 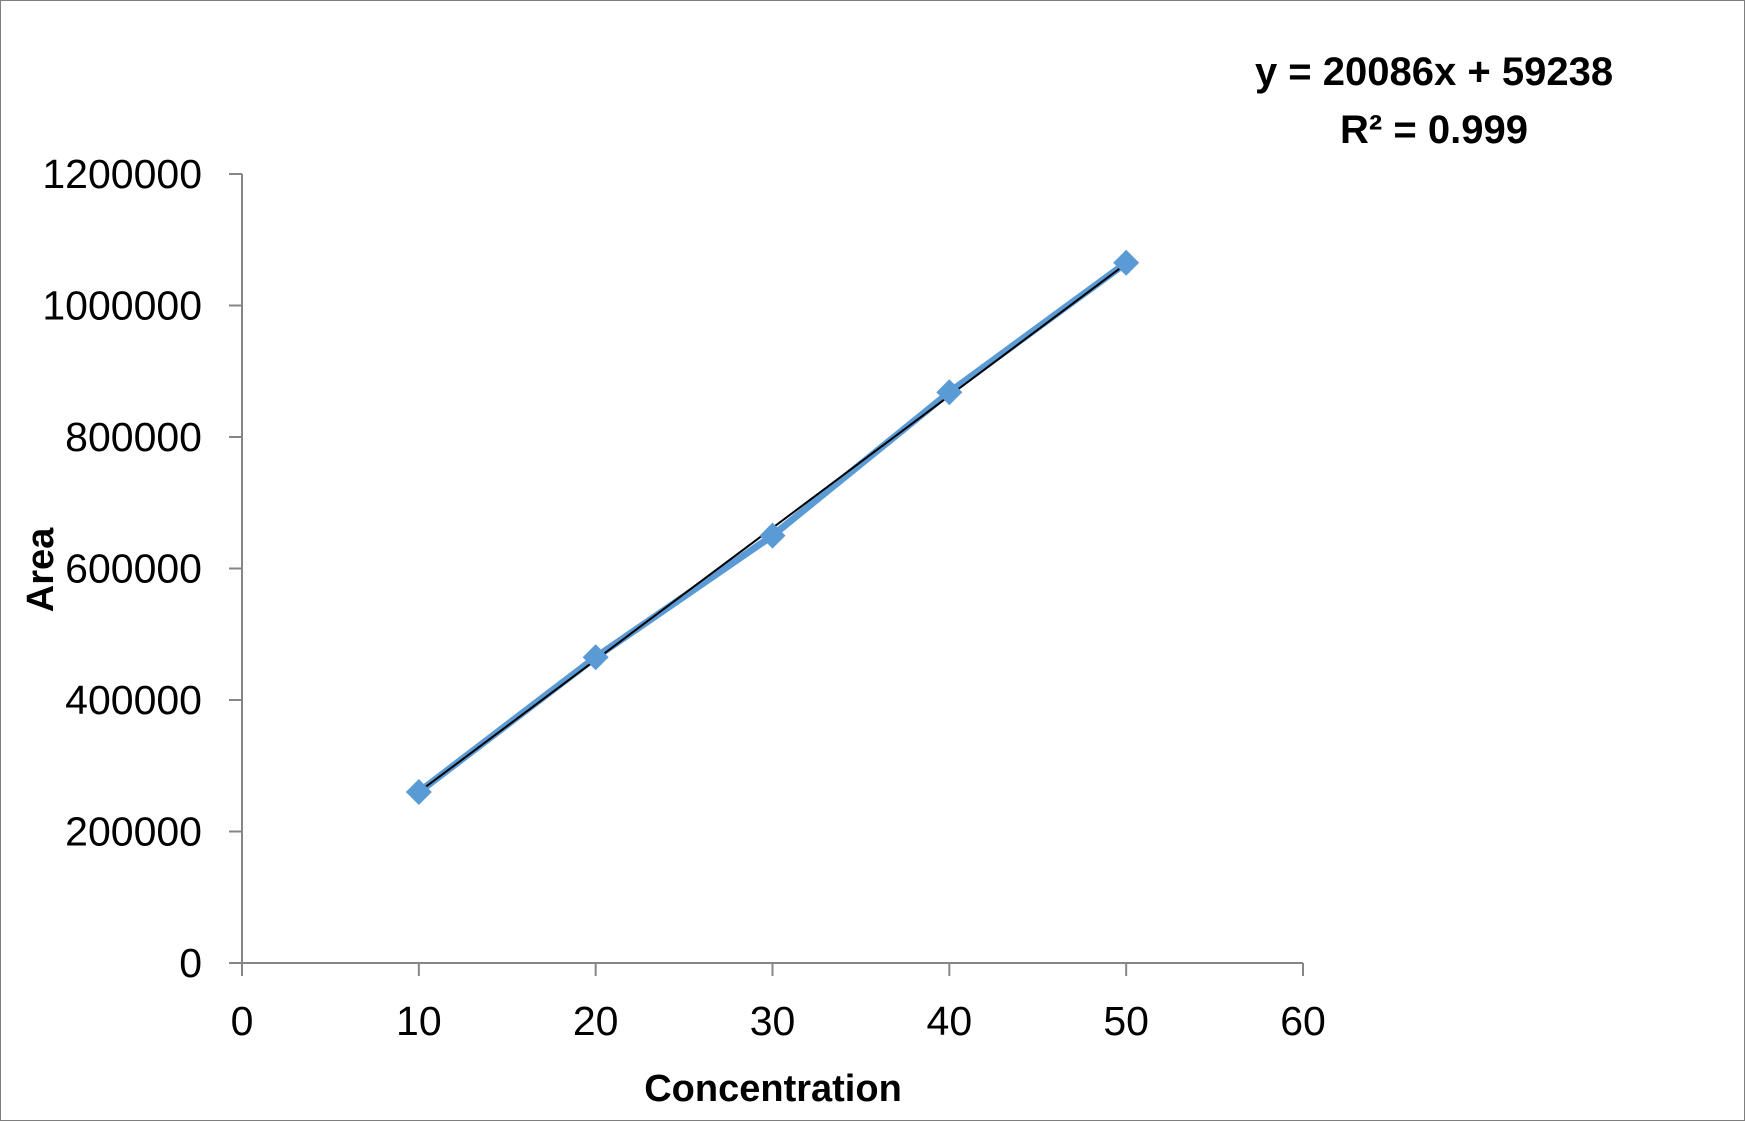 I want to click on y-tick-label: 400000, so click(x=133, y=700).